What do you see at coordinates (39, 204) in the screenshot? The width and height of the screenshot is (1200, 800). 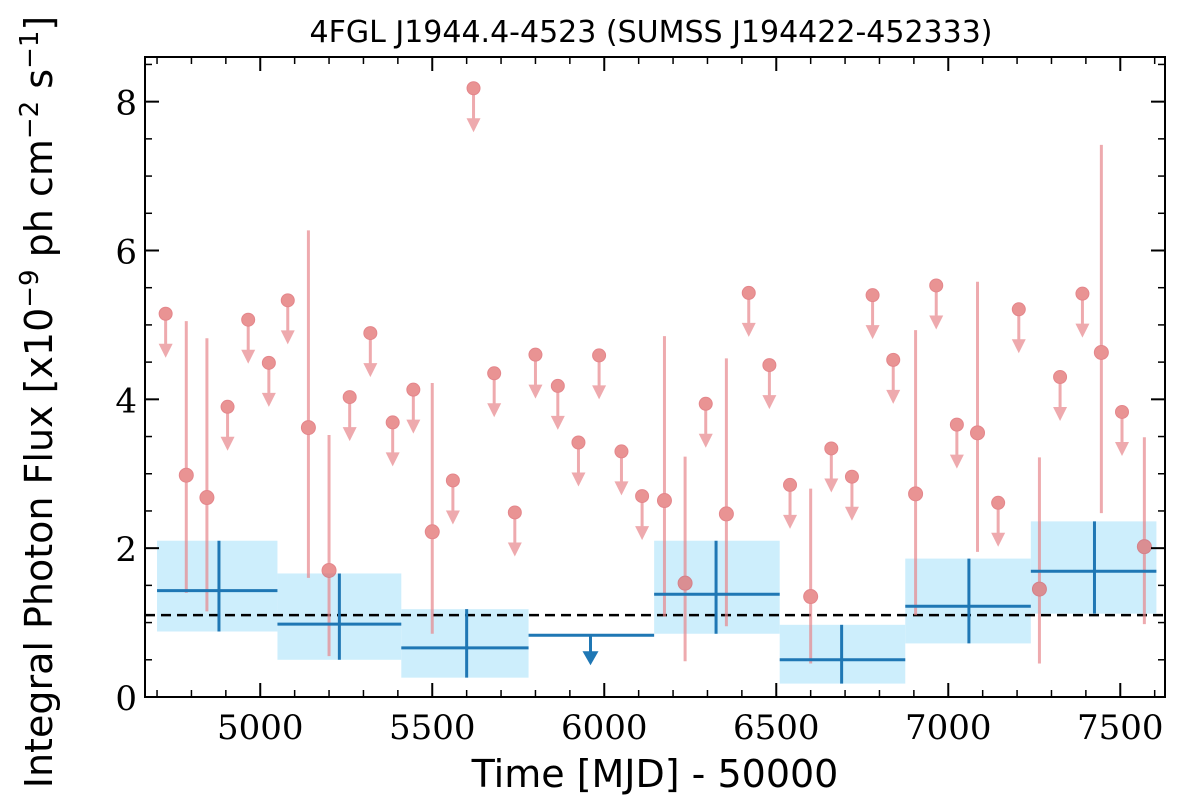 I see `y-axis-label-unit: ph cm` at bounding box center [39, 204].